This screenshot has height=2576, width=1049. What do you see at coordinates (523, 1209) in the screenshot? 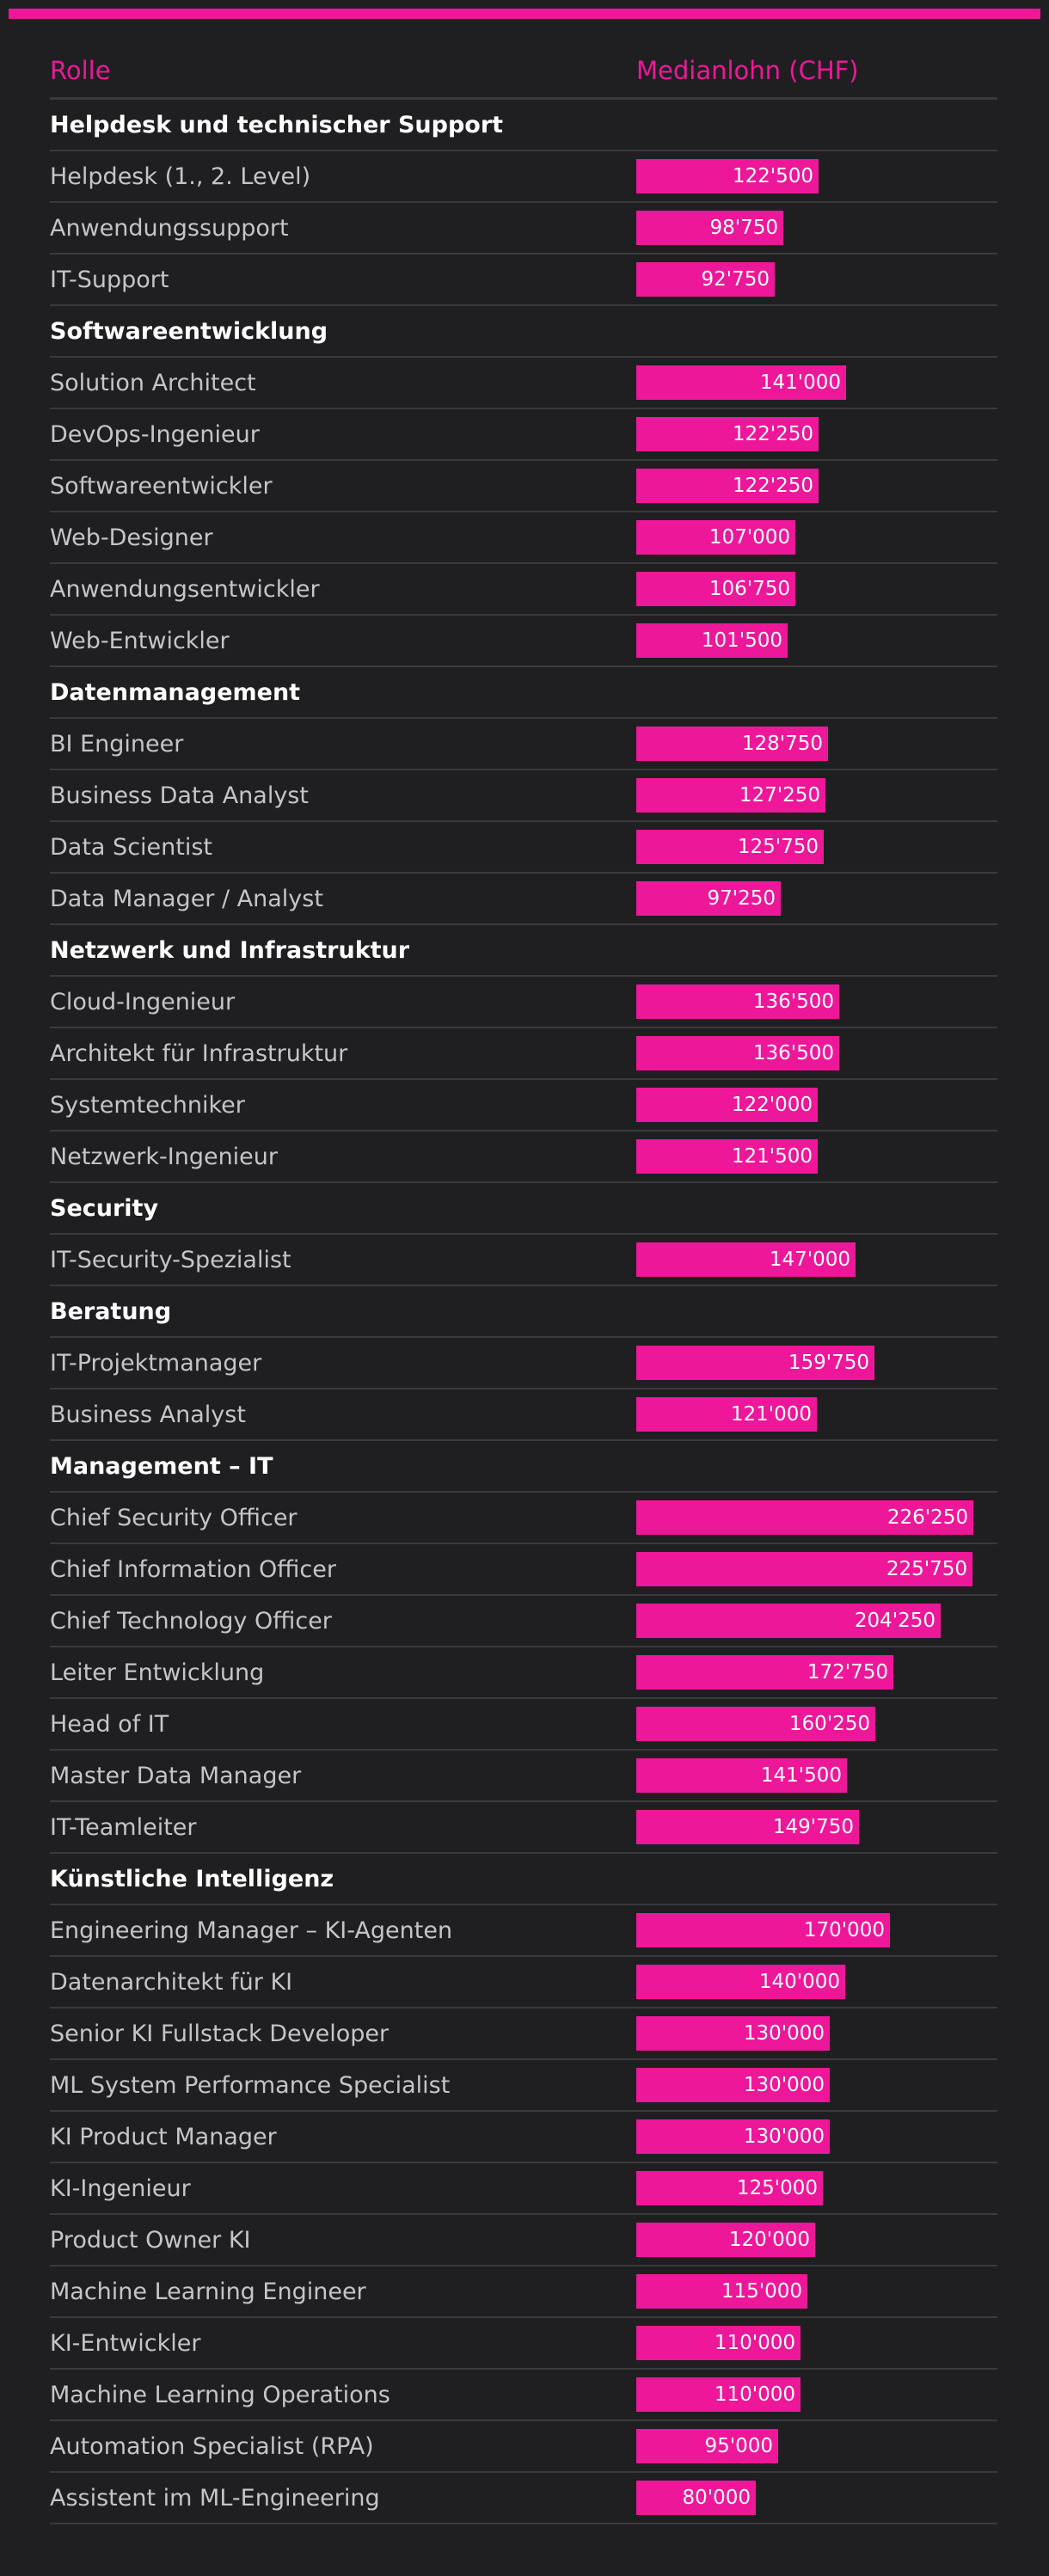
I see `category-row: Security` at bounding box center [523, 1209].